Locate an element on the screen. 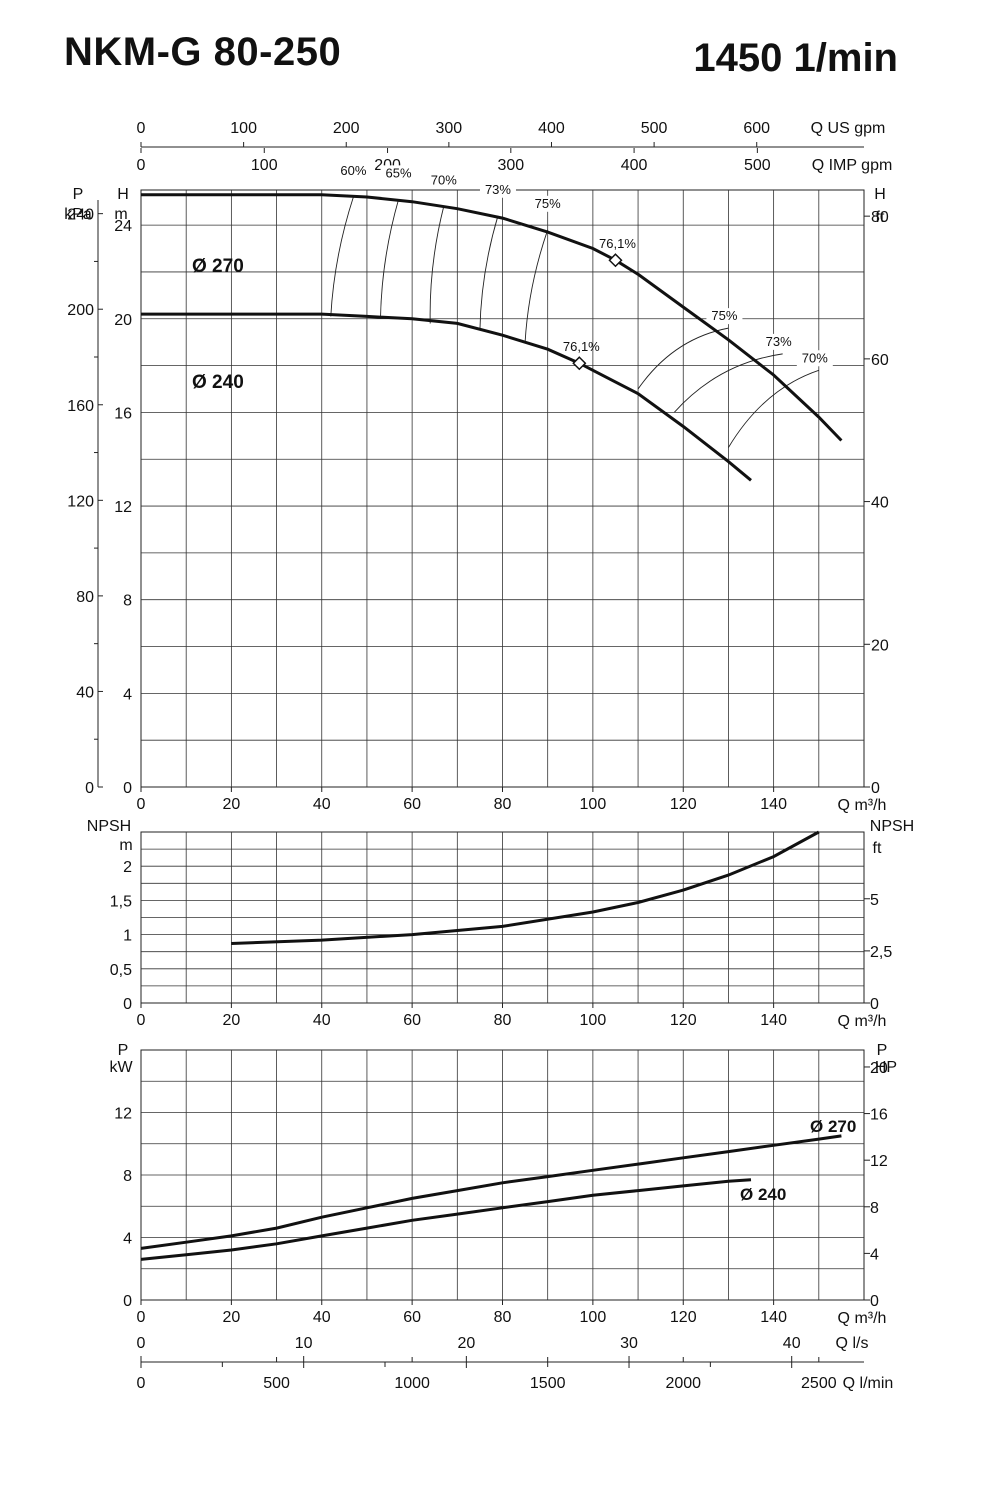 The image size is (1000, 1500). power-curve-label-270: Ø 270 is located at coordinates (833, 1126).